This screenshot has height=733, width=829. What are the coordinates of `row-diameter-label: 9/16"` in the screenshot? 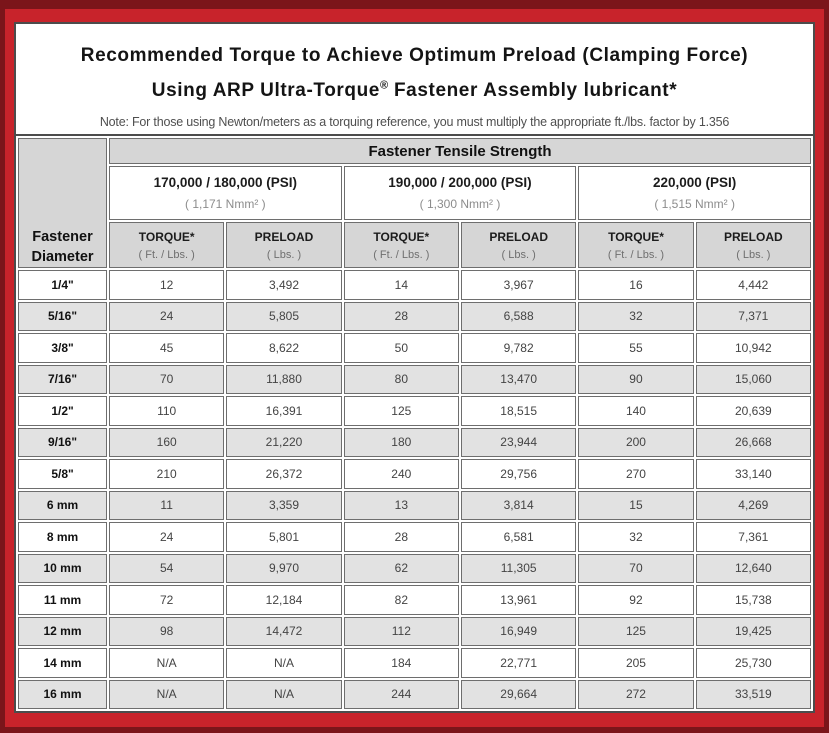 It's located at (62, 442).